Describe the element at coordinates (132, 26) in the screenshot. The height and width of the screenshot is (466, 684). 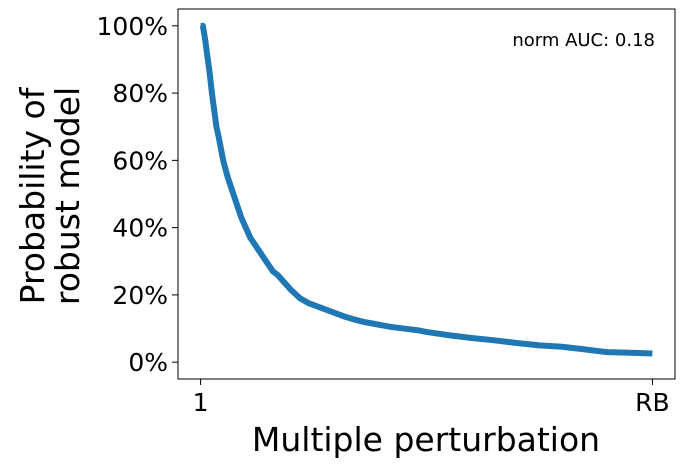
I see `y-tick-label: 100%` at that location.